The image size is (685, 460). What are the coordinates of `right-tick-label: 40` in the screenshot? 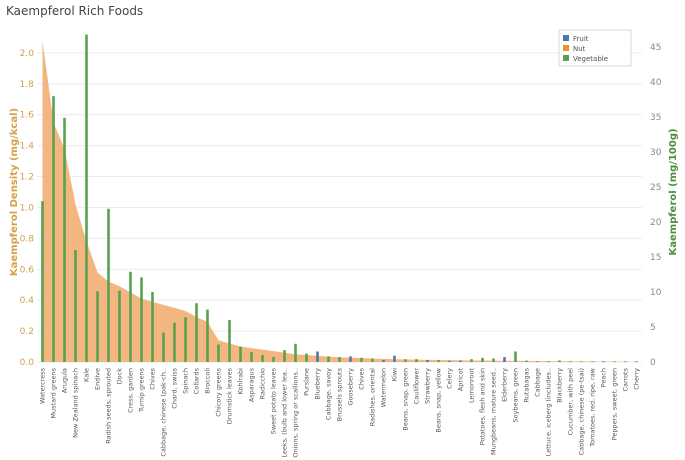 It's located at (656, 83).